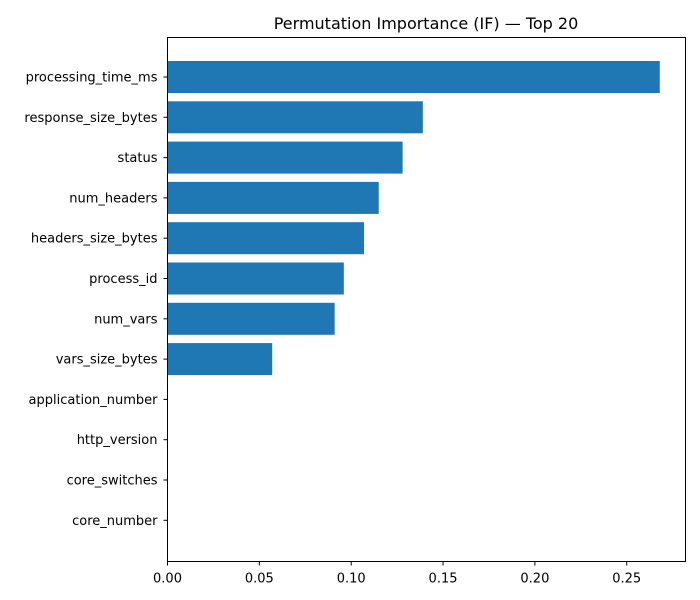  What do you see at coordinates (251, 318) in the screenshot?
I see `bar-num-vars` at bounding box center [251, 318].